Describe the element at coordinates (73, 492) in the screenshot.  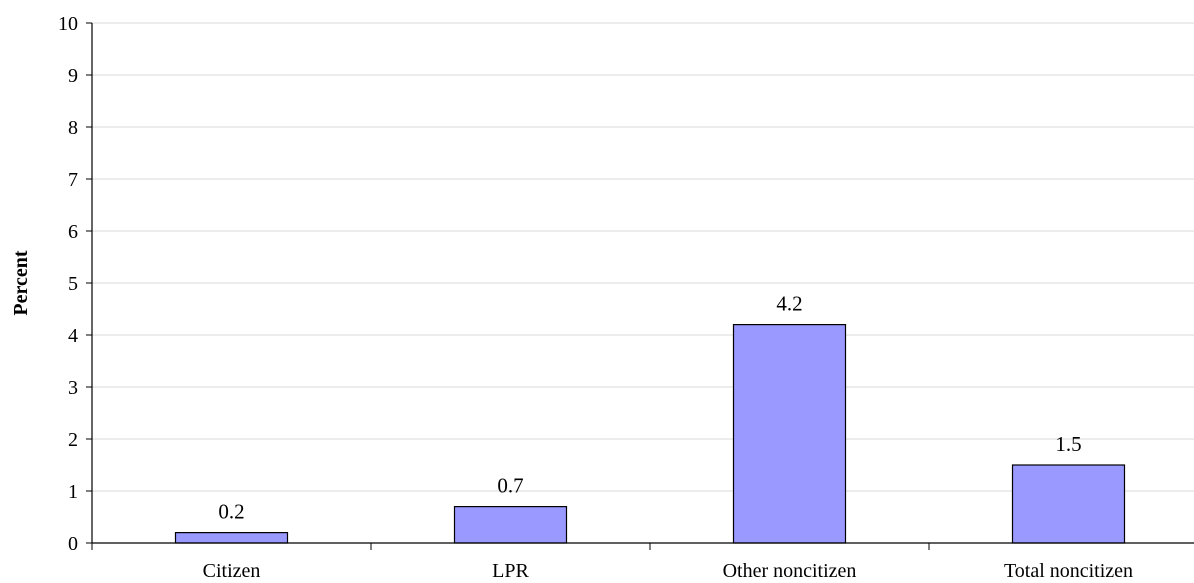
I see `y-tick-label: 1` at that location.